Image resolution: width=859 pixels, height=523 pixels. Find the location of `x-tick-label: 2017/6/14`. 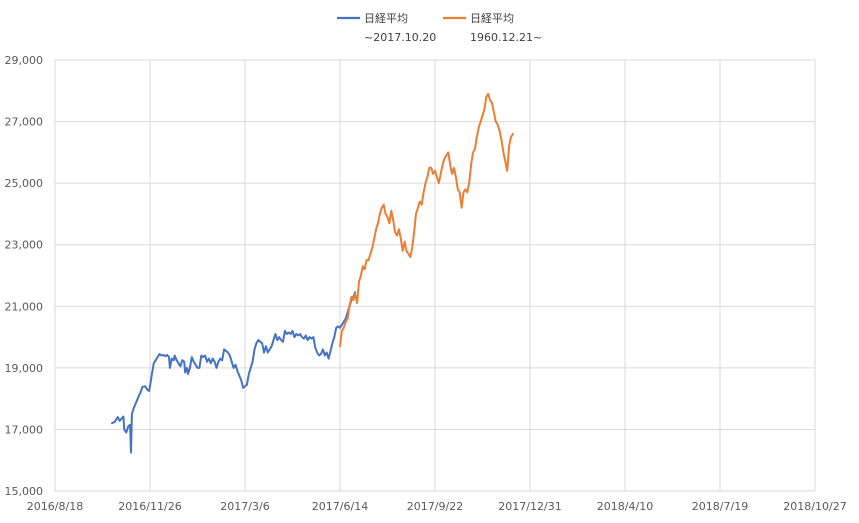

x-tick-label: 2017/6/14 is located at coordinates (340, 506).